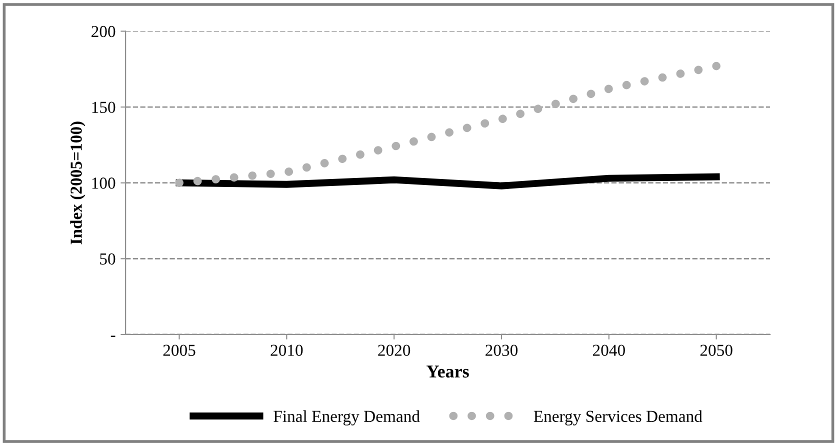  What do you see at coordinates (104, 32) in the screenshot?
I see `y-tick-label: 200` at bounding box center [104, 32].